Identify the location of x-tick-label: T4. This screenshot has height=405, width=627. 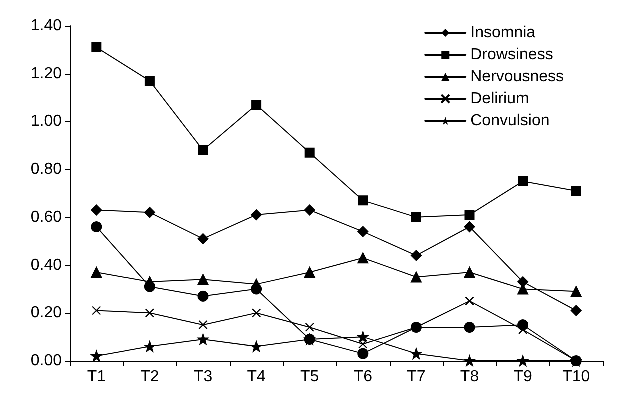
(256, 377).